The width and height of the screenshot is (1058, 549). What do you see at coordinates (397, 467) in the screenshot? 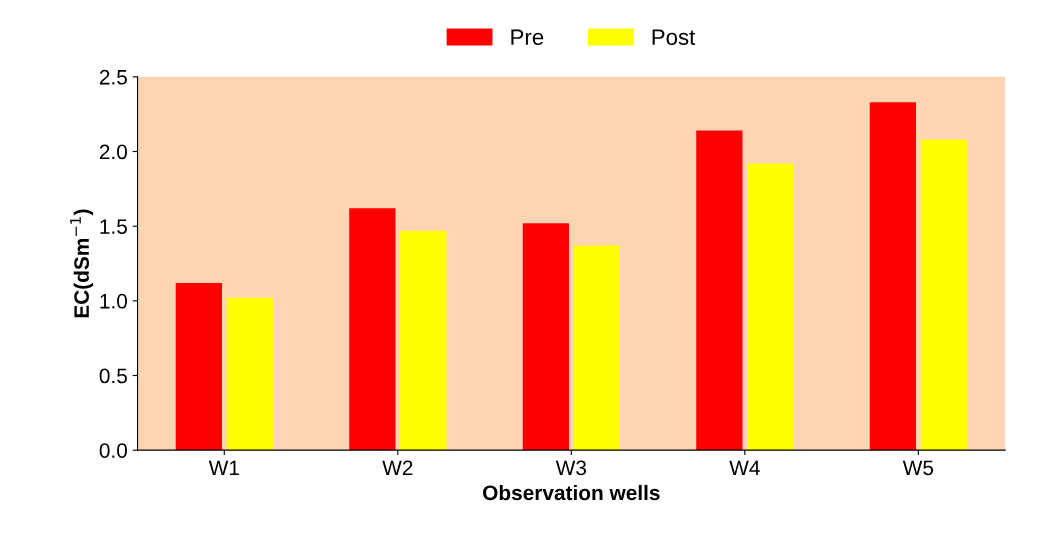
I see `x-tick-label: W2` at bounding box center [397, 467].